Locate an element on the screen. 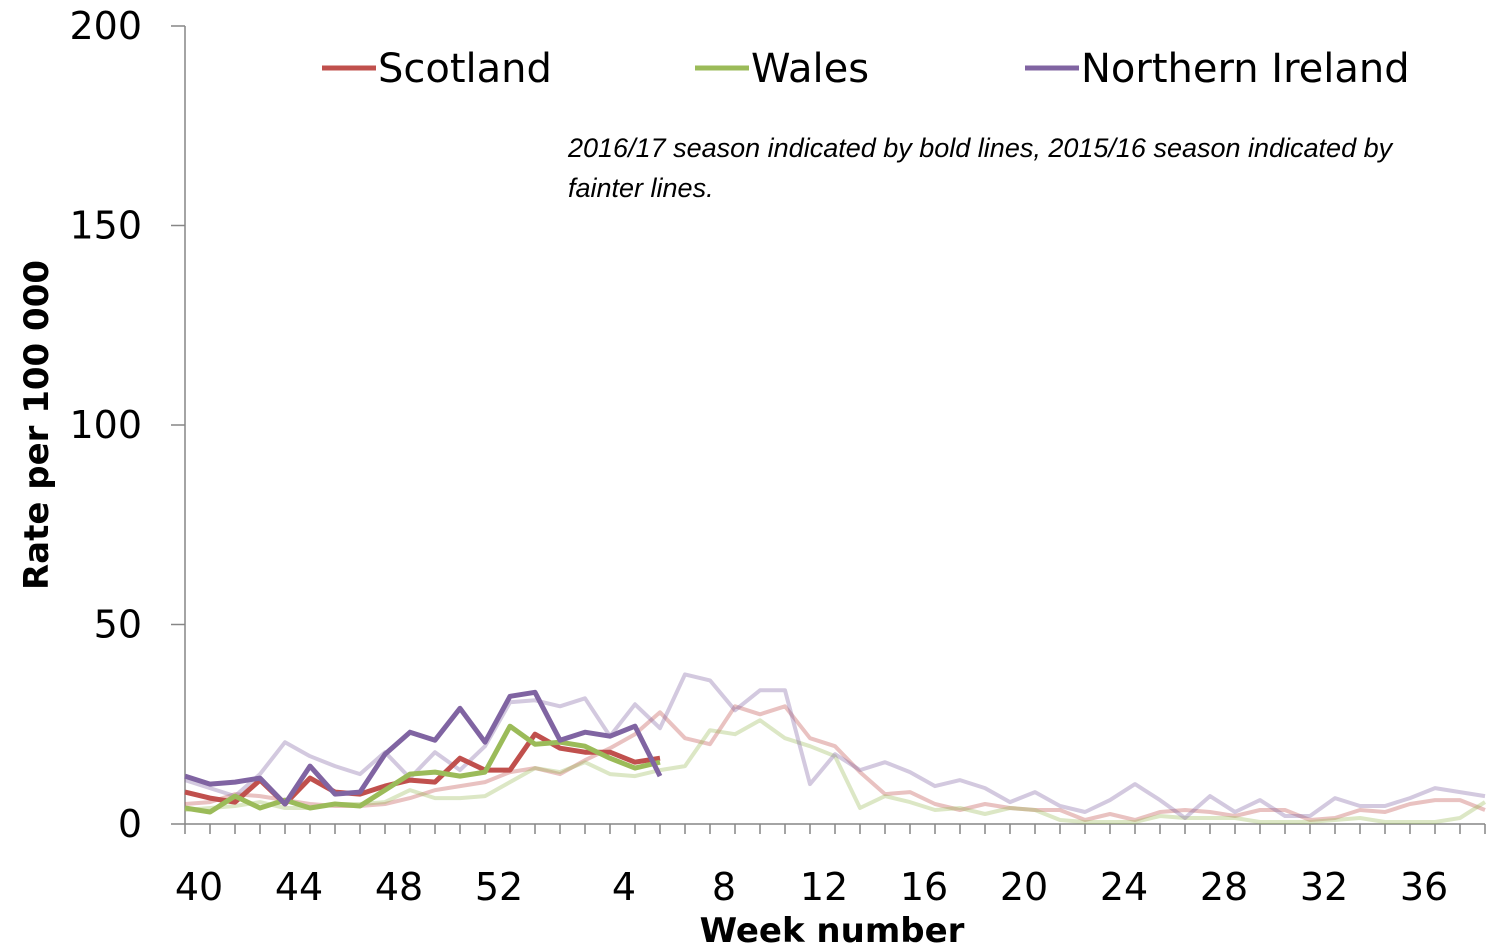 This screenshot has width=1489, height=947. legend-label: Scotland is located at coordinates (465, 69).